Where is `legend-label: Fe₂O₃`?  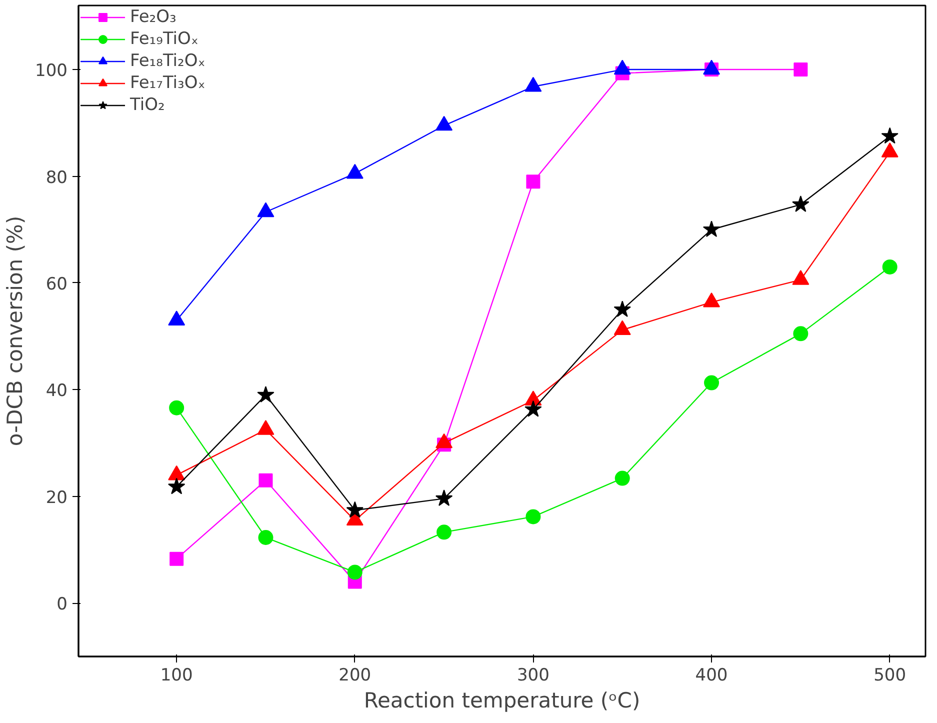
legend-label: Fe₂O₃ is located at coordinates (153, 17).